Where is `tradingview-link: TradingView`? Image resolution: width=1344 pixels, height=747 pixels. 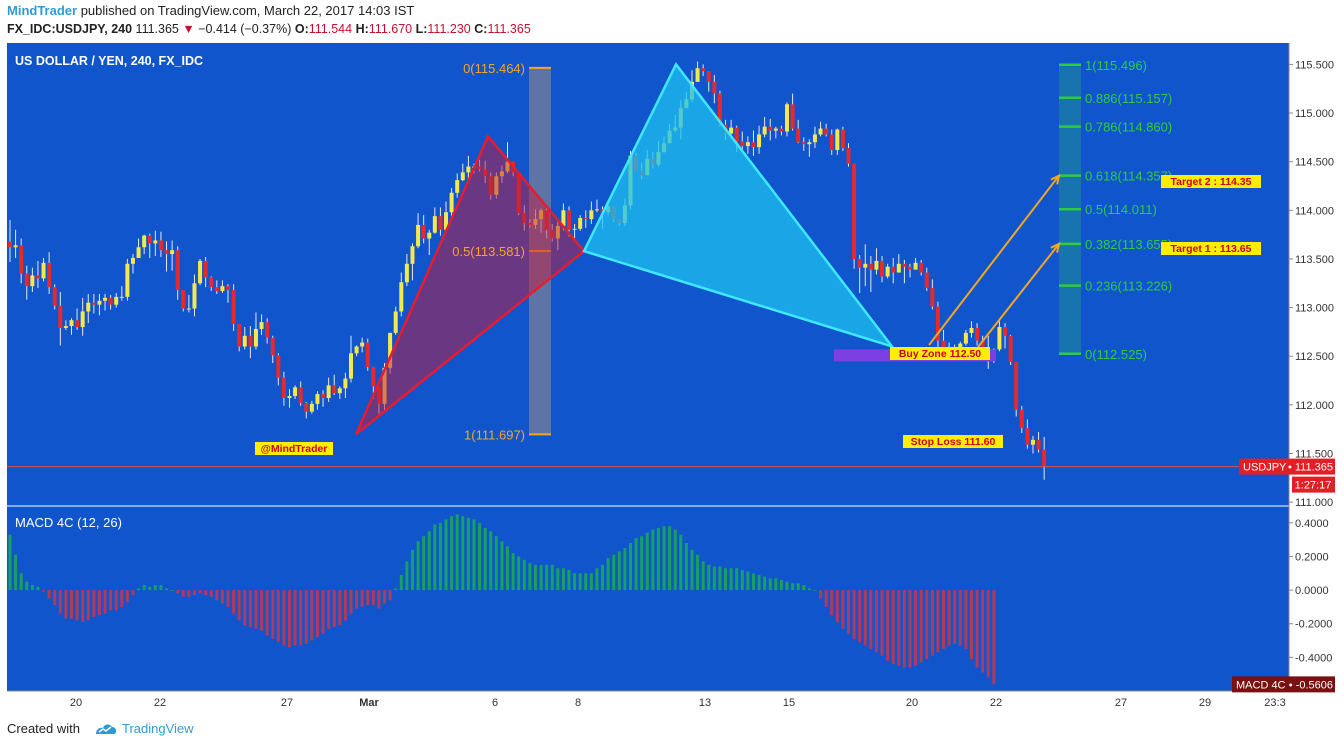
tradingview-link: TradingView is located at coordinates (140, 728).